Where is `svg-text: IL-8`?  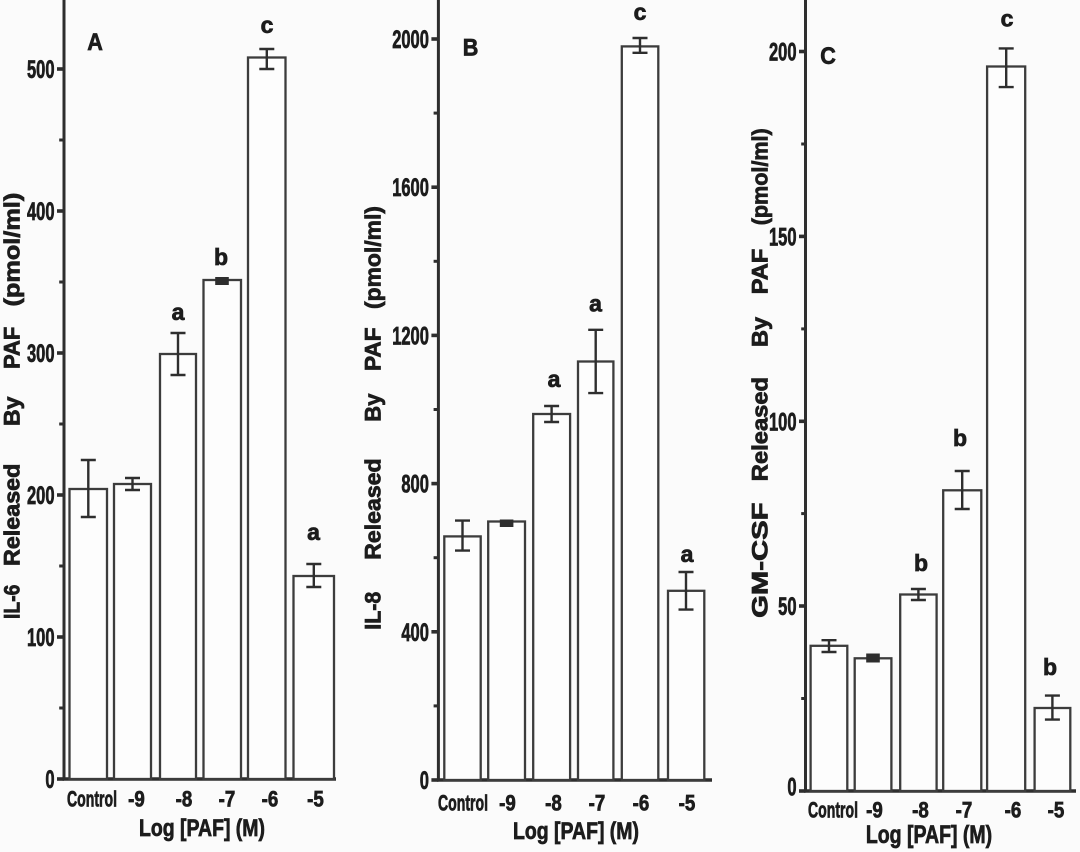 svg-text: IL-8 is located at coordinates (372, 611).